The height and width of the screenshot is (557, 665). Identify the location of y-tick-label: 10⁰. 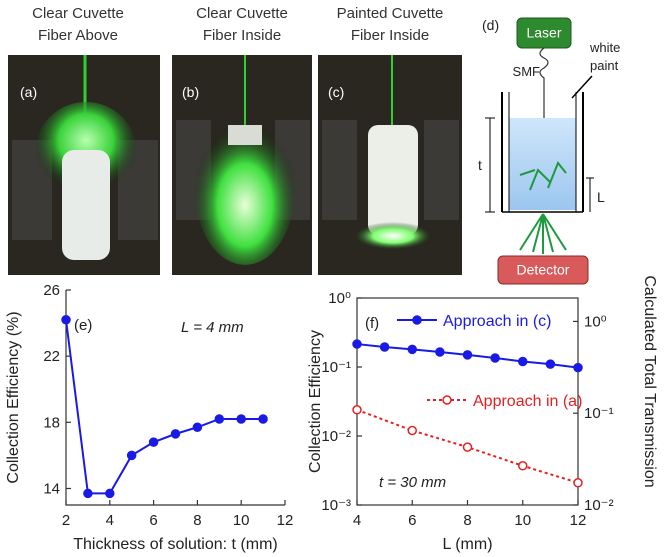
(339, 298).